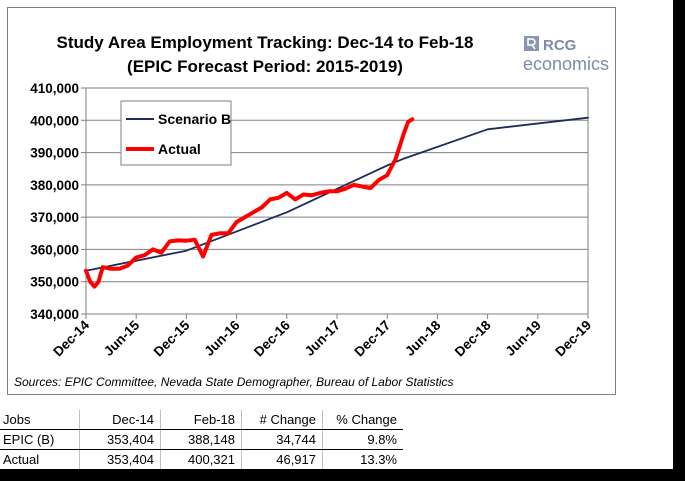  What do you see at coordinates (566, 64) in the screenshot?
I see `logo-tagline: economics` at bounding box center [566, 64].